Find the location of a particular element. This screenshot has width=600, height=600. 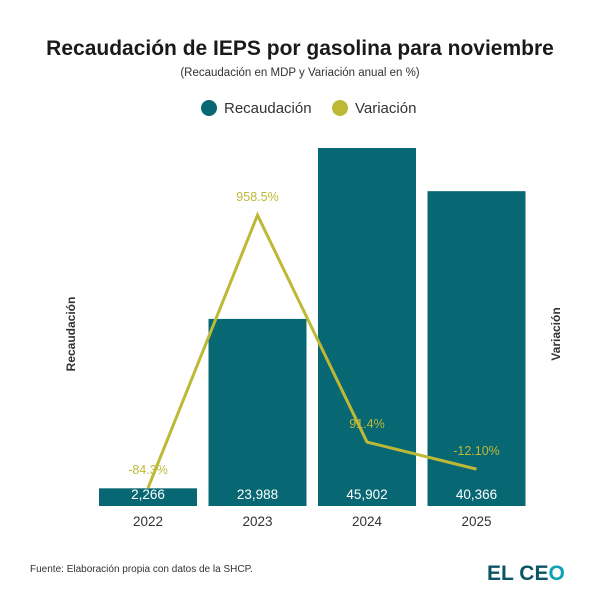

legend-label-recaudacion: Recaudación is located at coordinates (268, 108).